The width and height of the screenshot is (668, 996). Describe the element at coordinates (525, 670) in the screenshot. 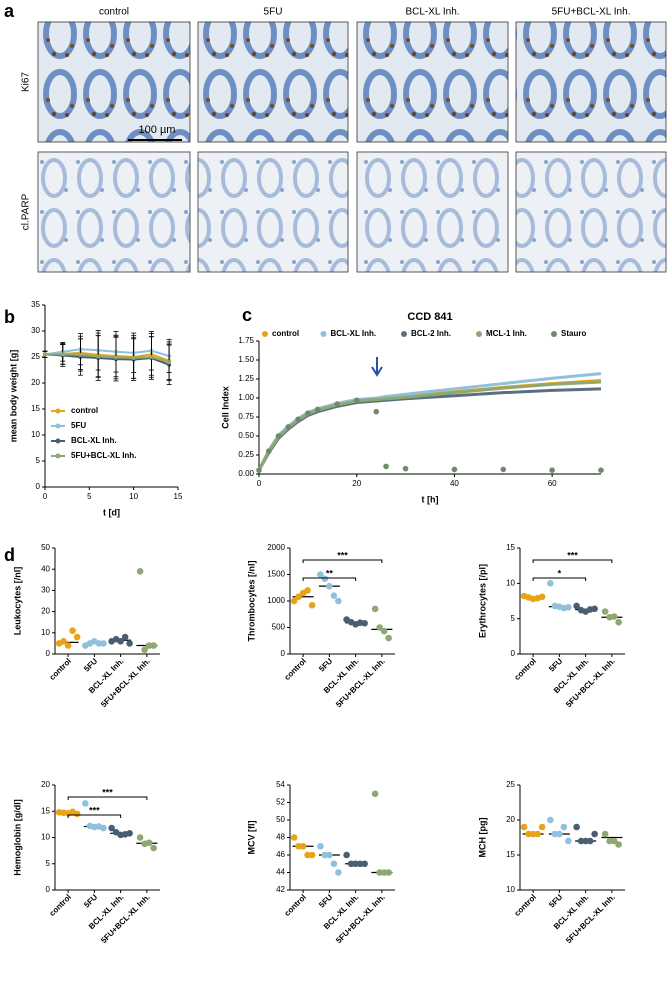

I see `x-tick-label: control` at that location.